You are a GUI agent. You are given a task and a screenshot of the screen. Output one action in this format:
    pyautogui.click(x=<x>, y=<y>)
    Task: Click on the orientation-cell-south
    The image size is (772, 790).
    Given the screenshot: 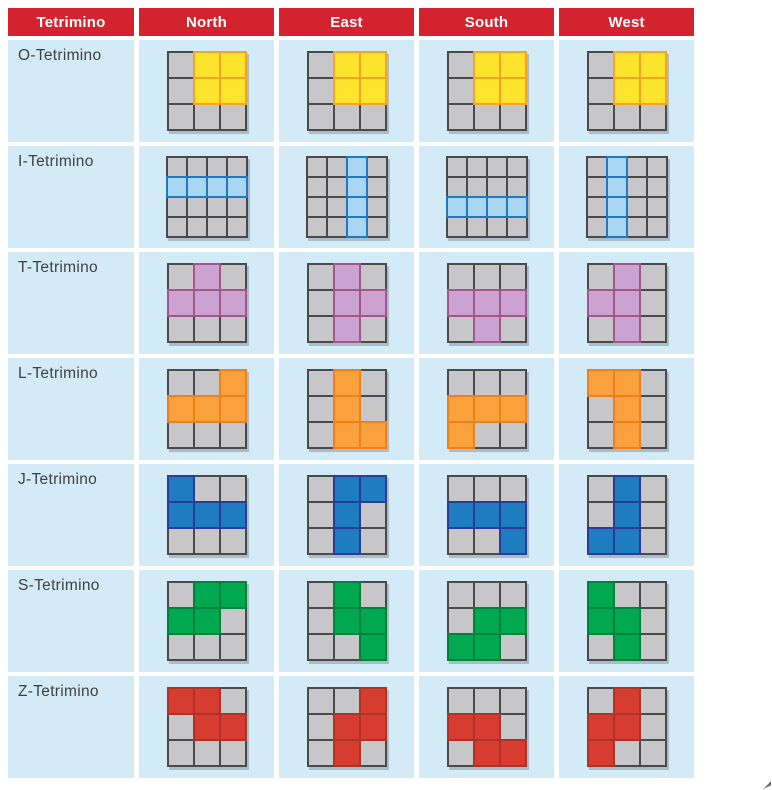 What is the action you would take?
    pyautogui.click(x=486, y=621)
    